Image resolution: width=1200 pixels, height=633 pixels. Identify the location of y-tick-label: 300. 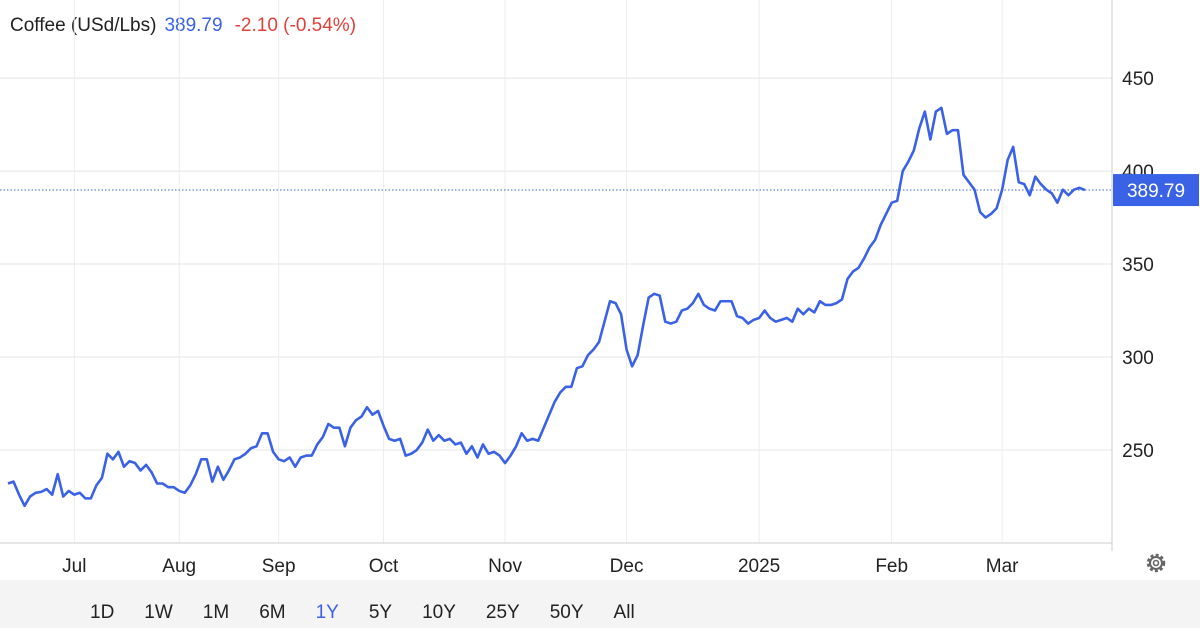
(1138, 358).